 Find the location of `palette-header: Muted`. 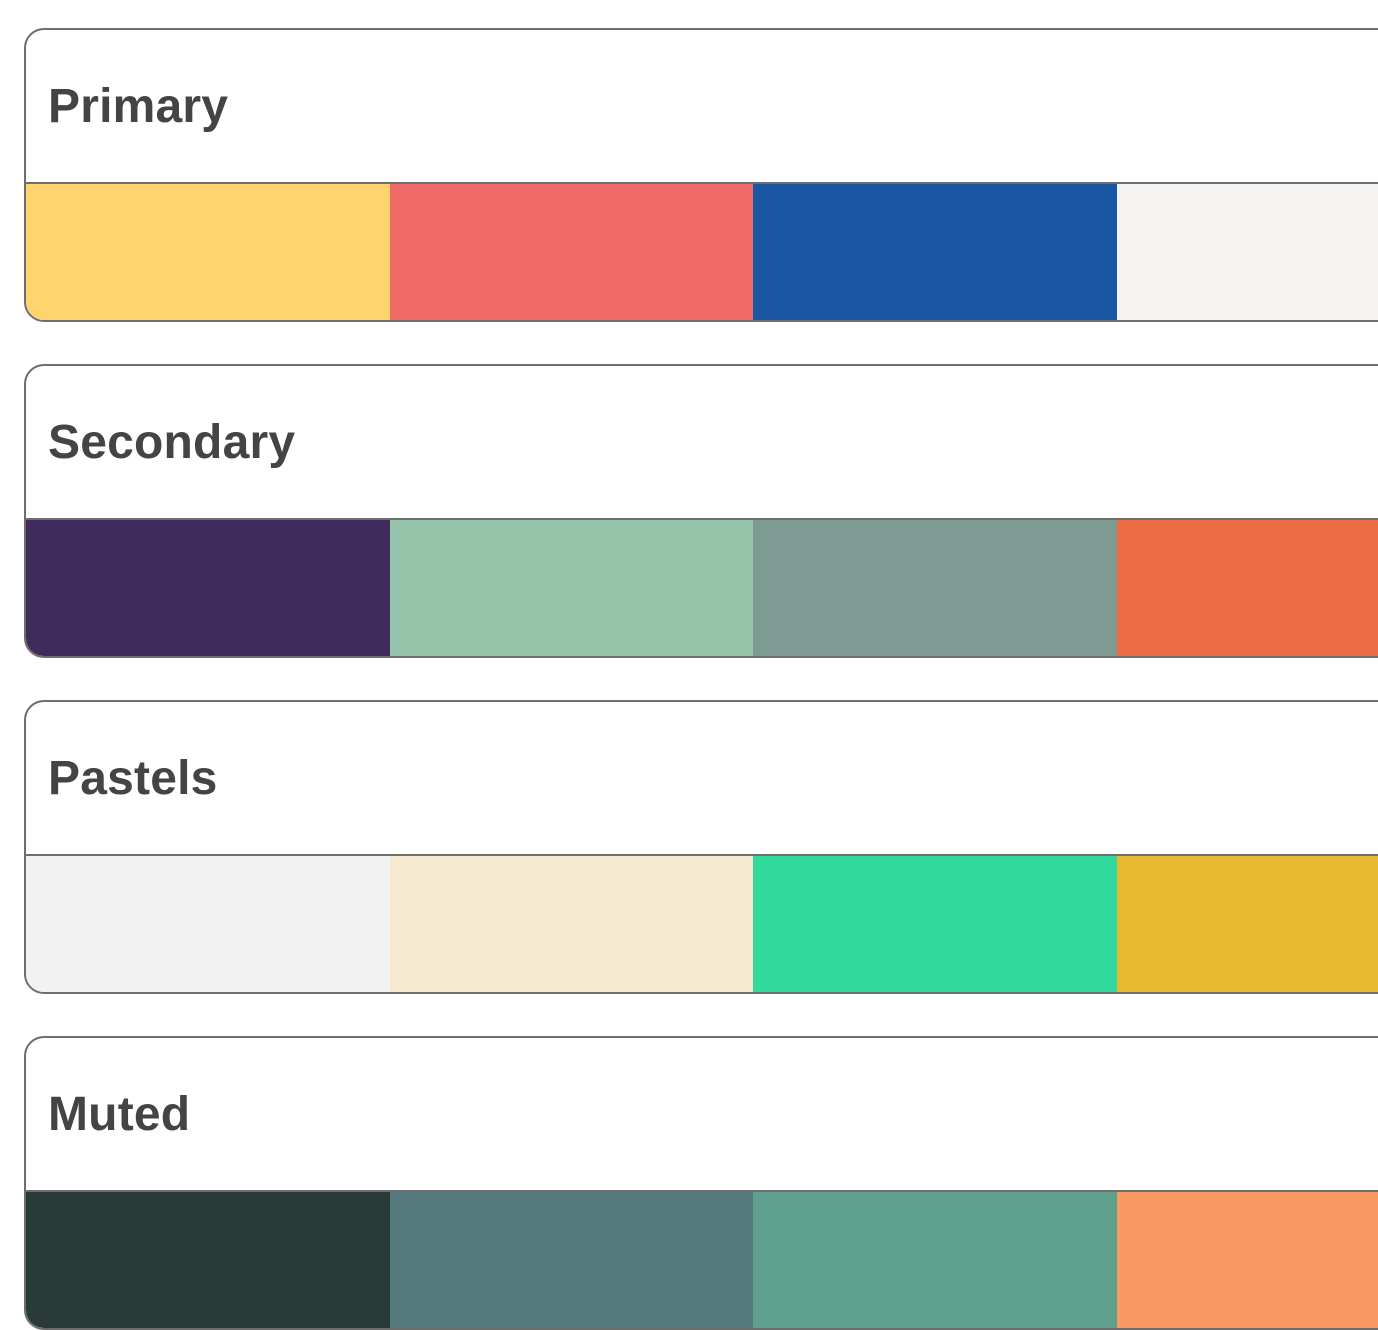

palette-header: Muted is located at coordinates (702, 1115).